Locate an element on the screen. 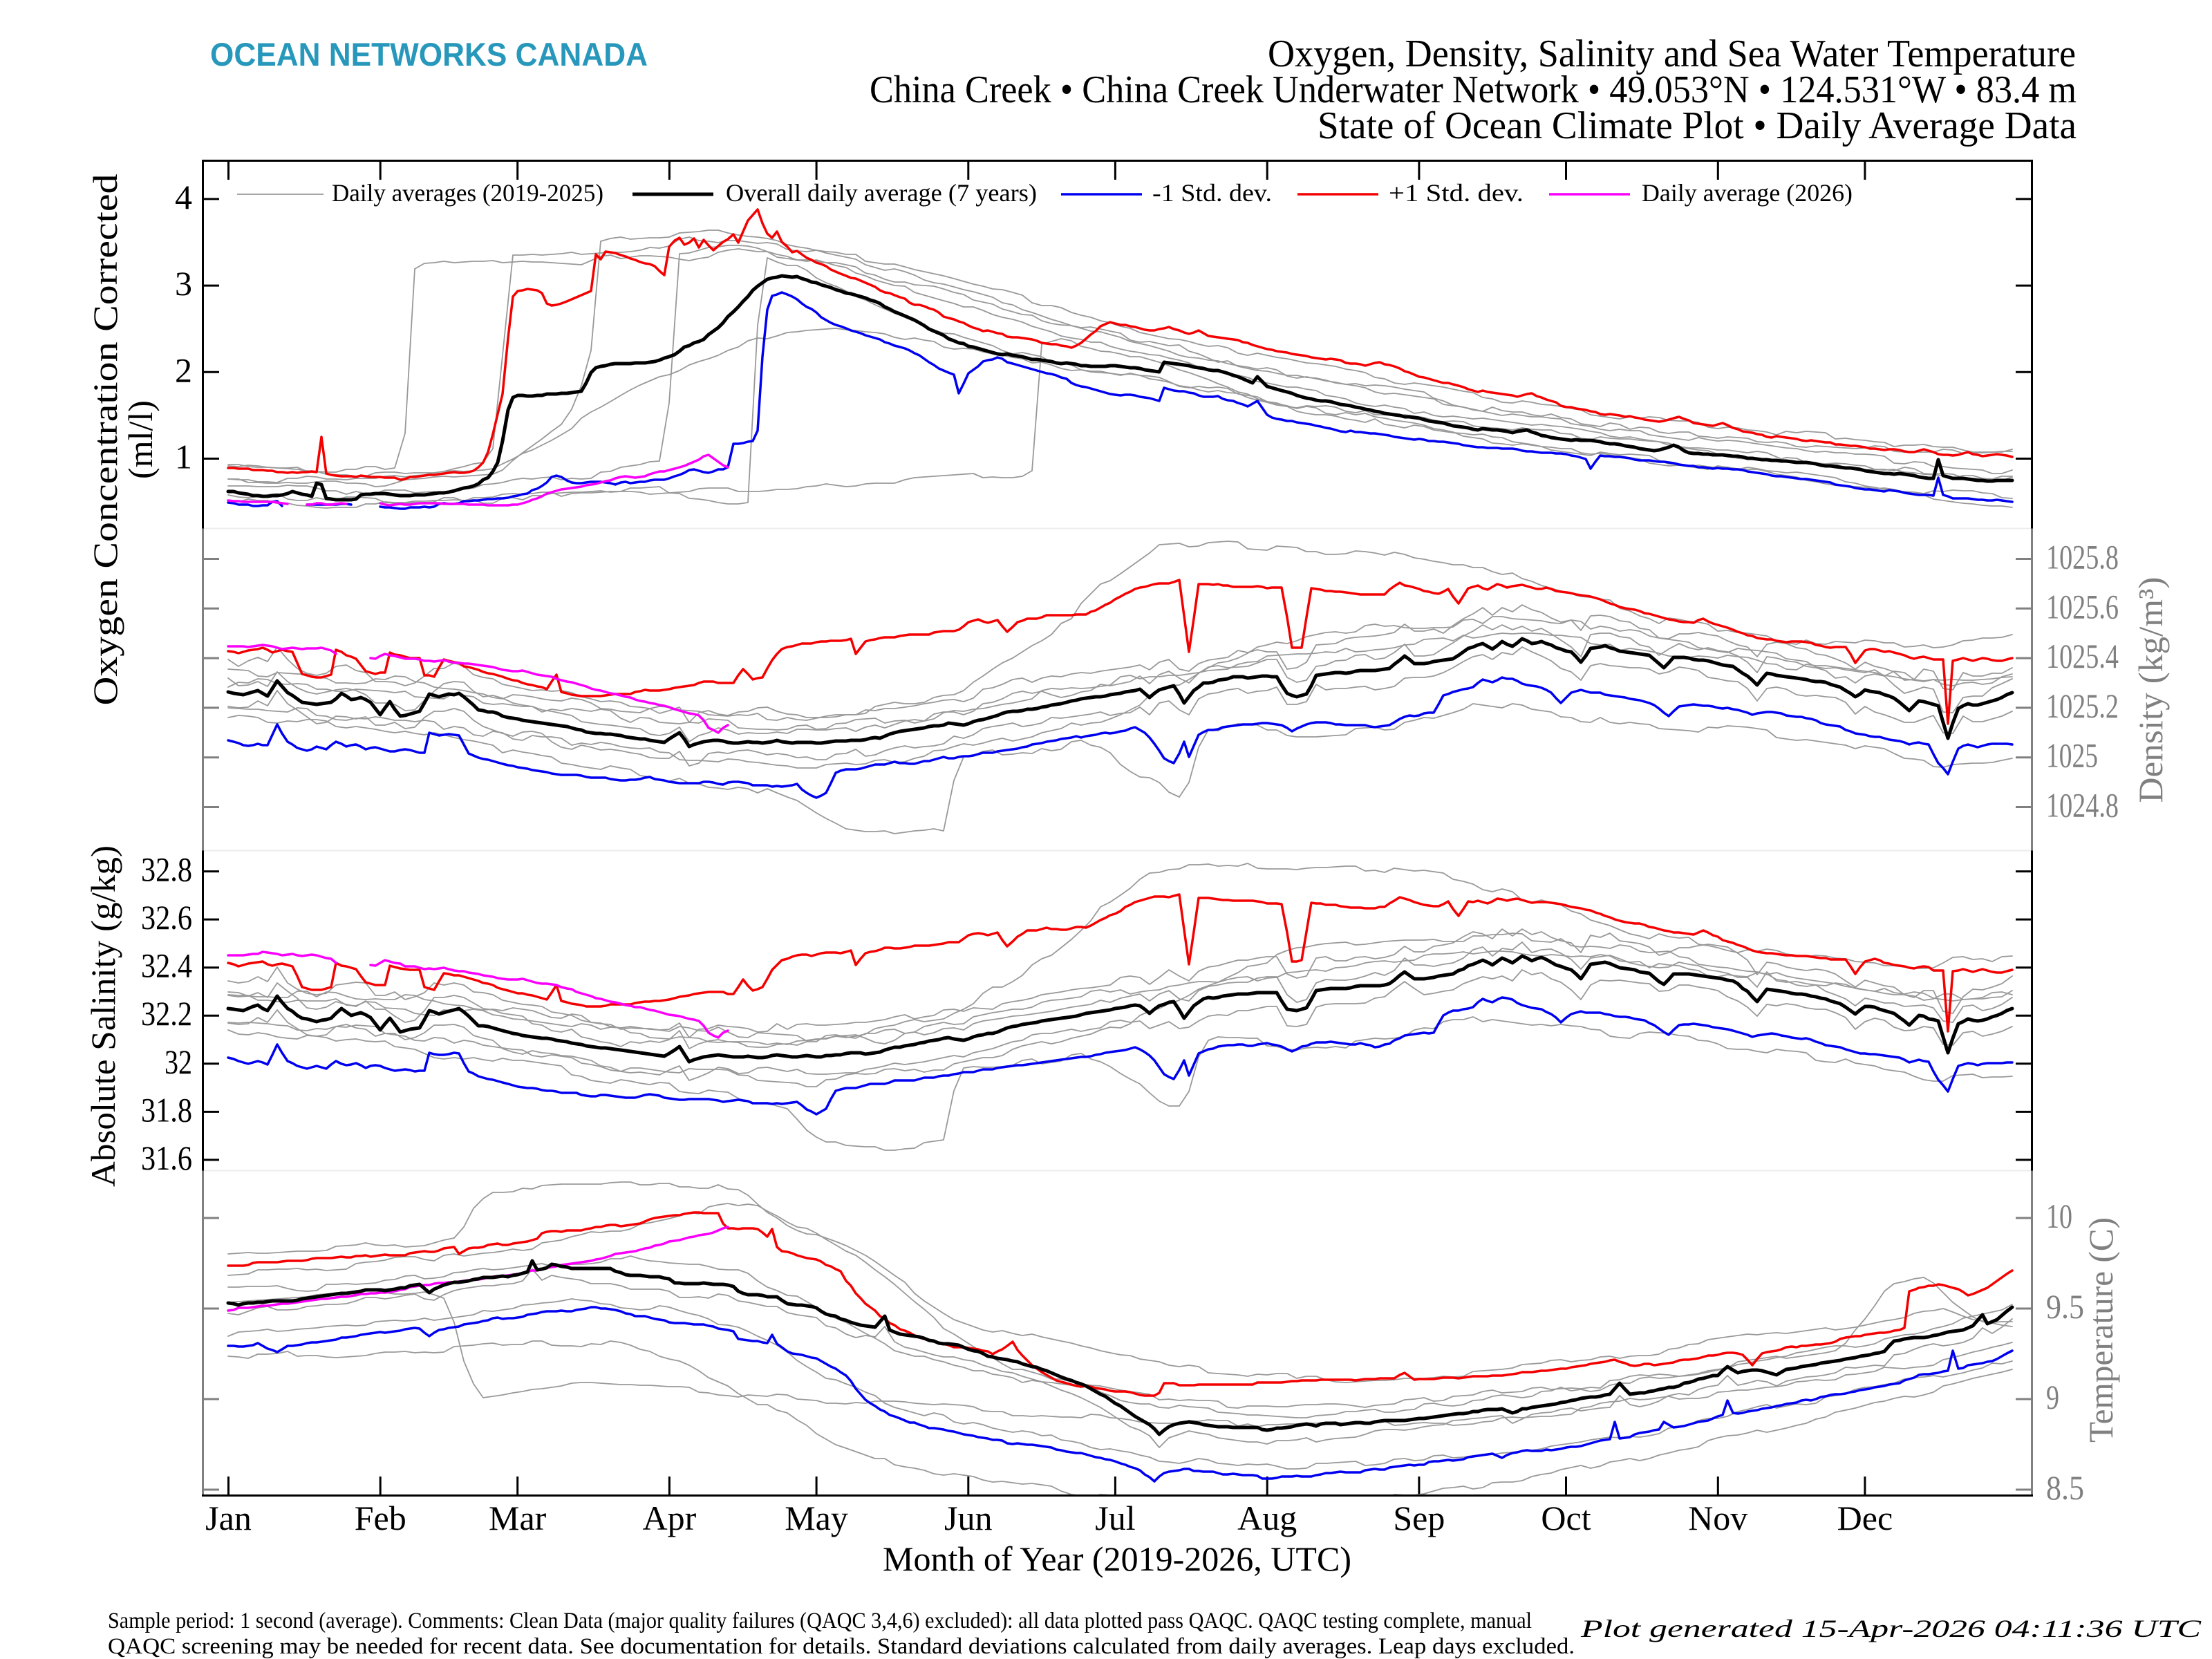  svg-text: 1025 is located at coordinates (2072, 756).